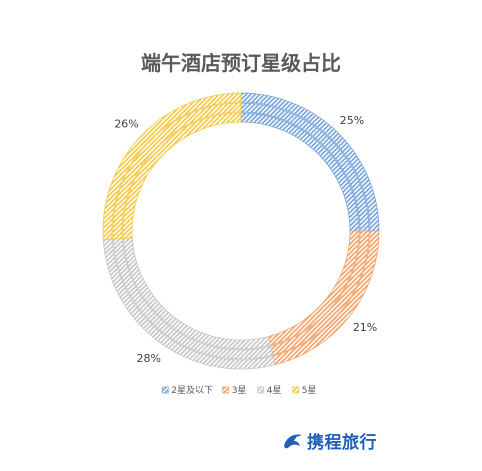 The image size is (482, 471). What do you see at coordinates (192, 390) in the screenshot?
I see `legend-label-1: 2星及以下` at bounding box center [192, 390].